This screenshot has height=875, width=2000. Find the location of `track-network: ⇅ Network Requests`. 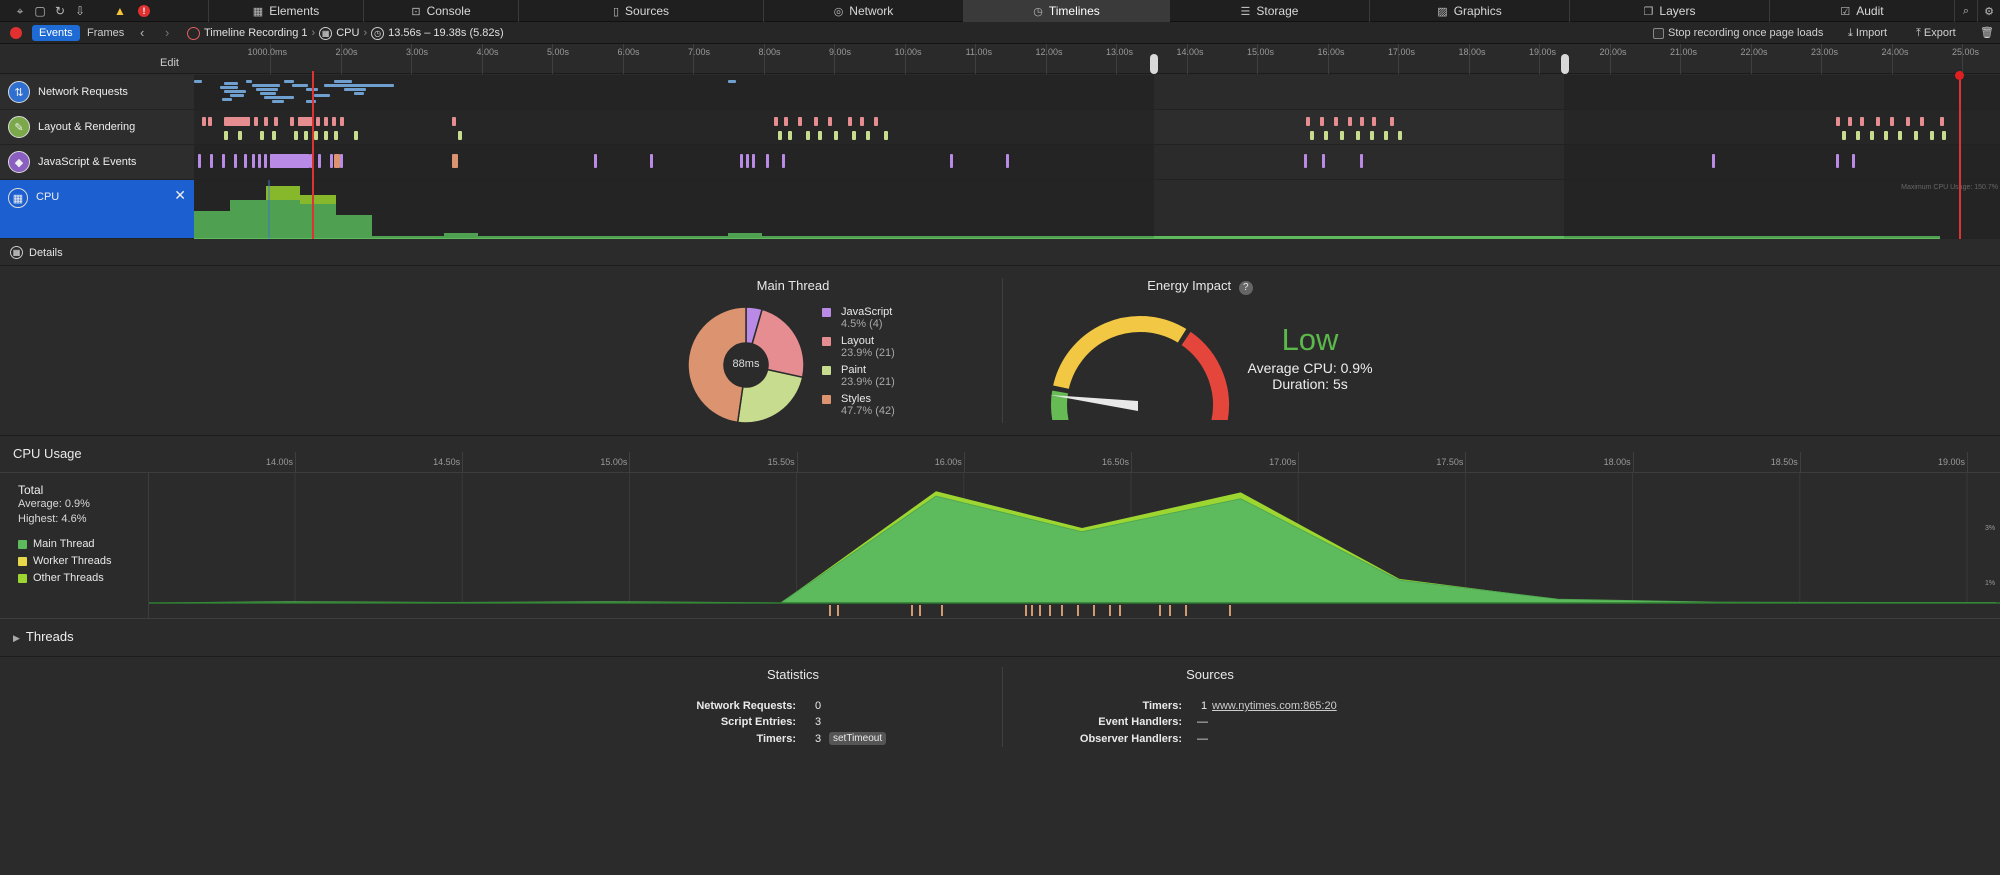

track-network: ⇅ Network Requests is located at coordinates (1000, 92).